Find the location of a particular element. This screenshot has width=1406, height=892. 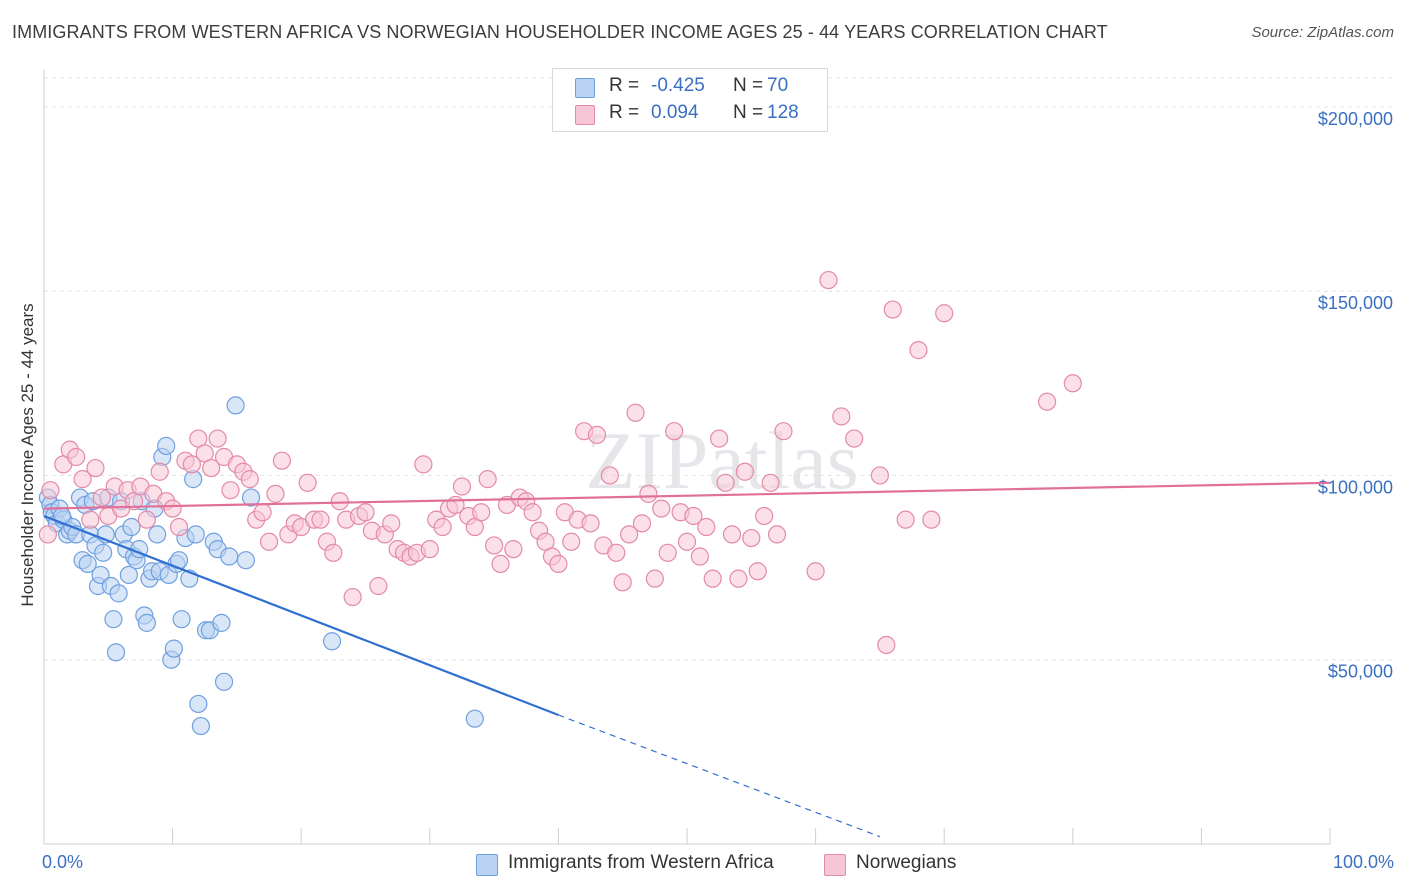

source-label: Source: ZipAtlas.com is located at coordinates (1322, 32).